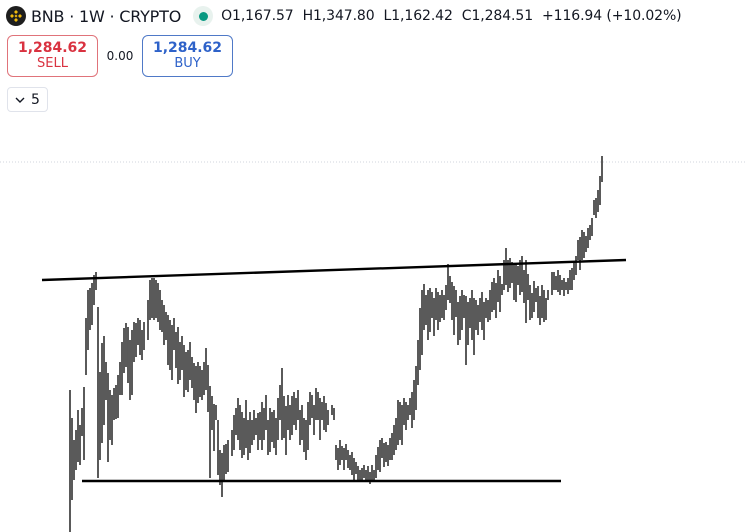  I want to click on chevron-down-icon, so click(20, 100).